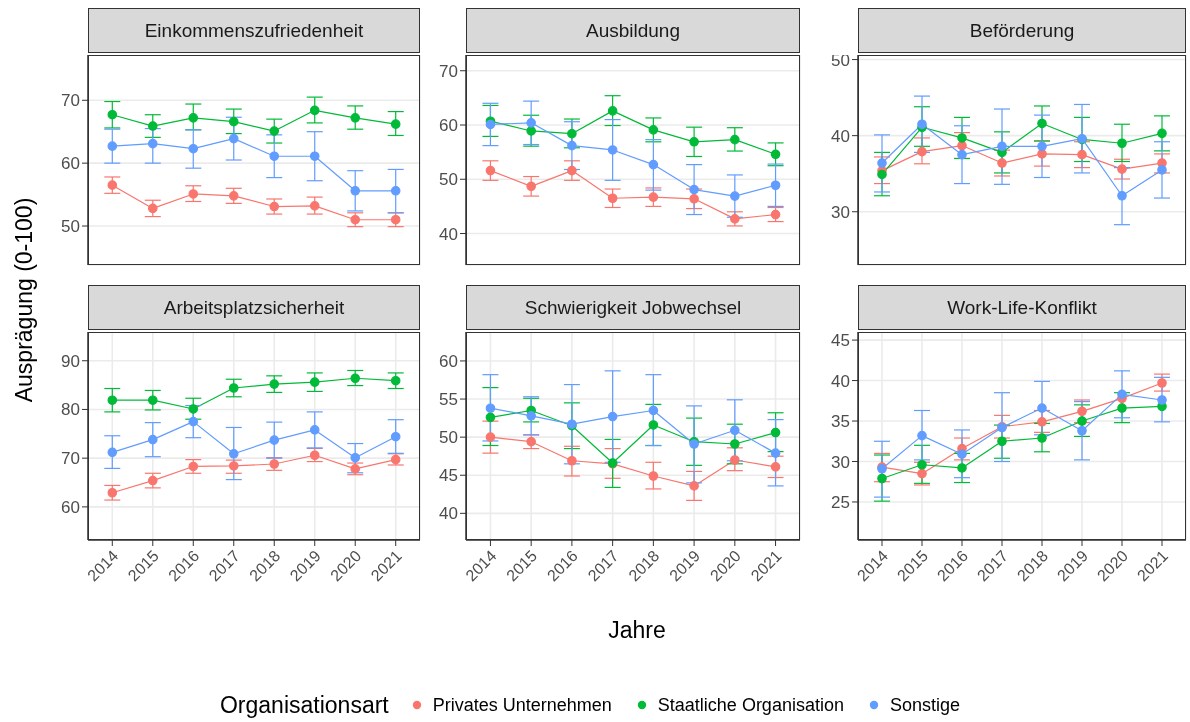  I want to click on y-tick-label: 55, so click(448, 400).